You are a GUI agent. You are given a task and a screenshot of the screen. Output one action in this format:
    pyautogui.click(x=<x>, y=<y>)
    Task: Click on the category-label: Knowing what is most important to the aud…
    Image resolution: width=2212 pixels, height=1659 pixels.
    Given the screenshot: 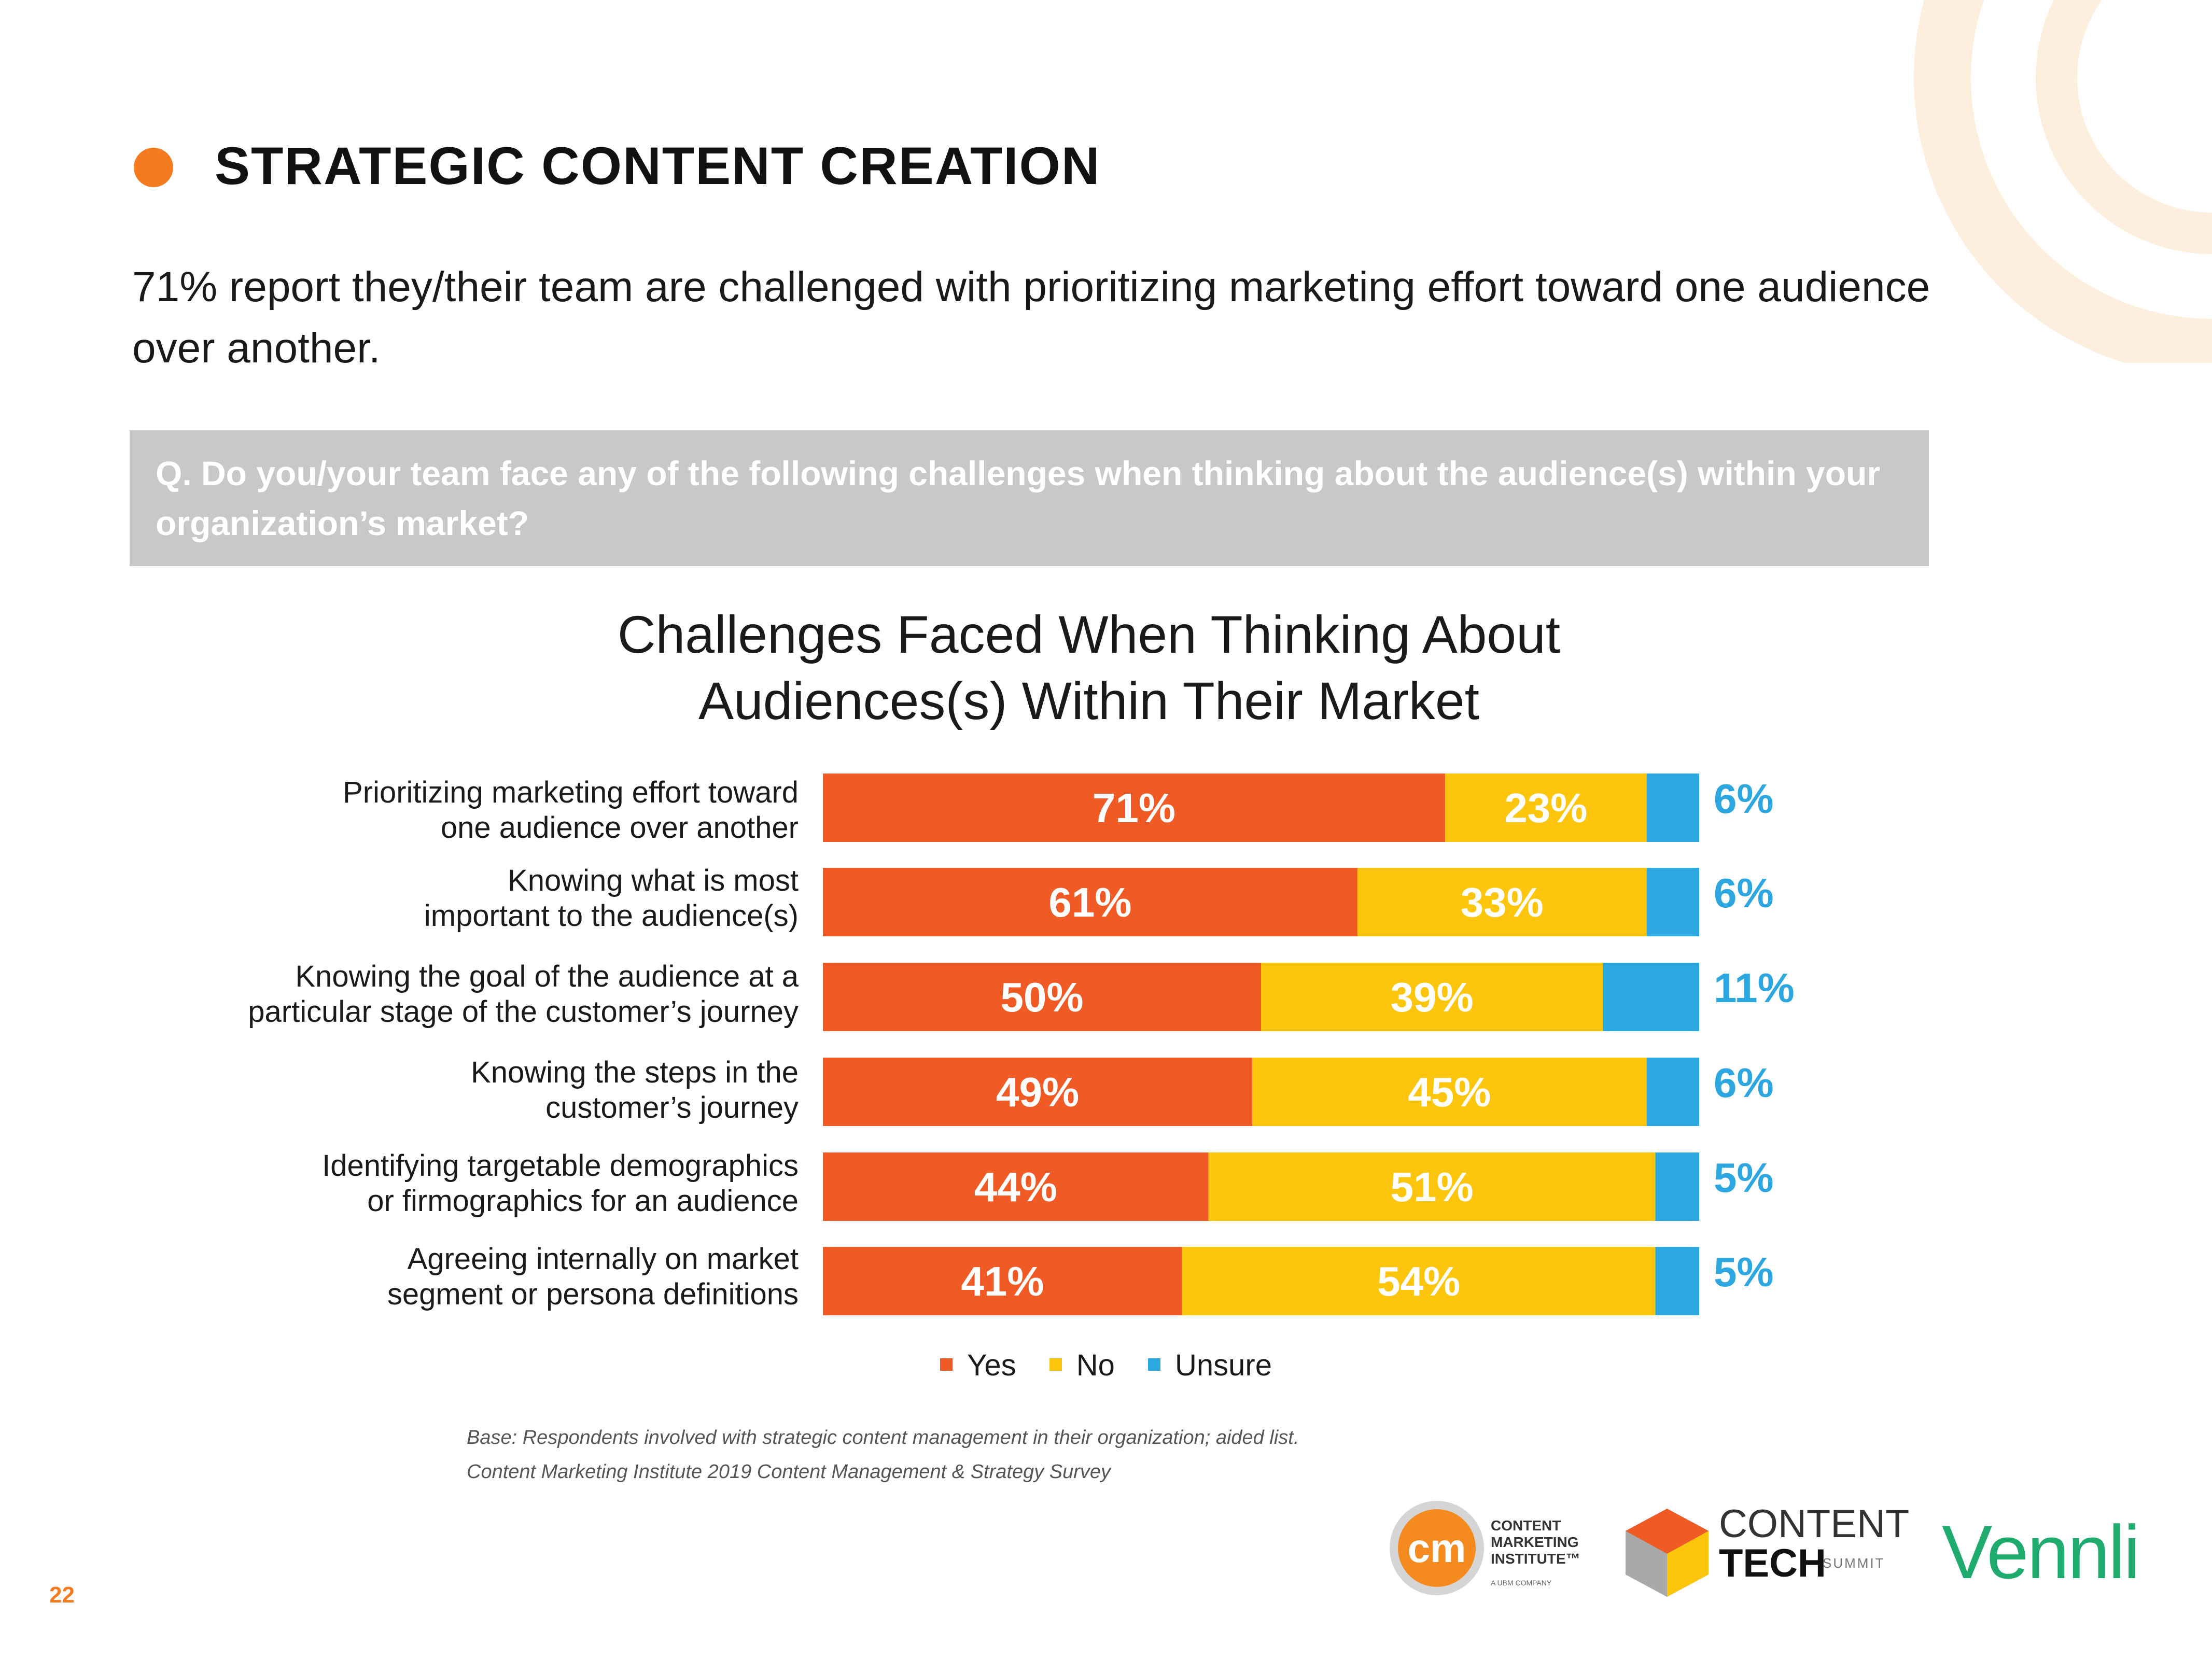 What is the action you would take?
    pyautogui.click(x=611, y=898)
    